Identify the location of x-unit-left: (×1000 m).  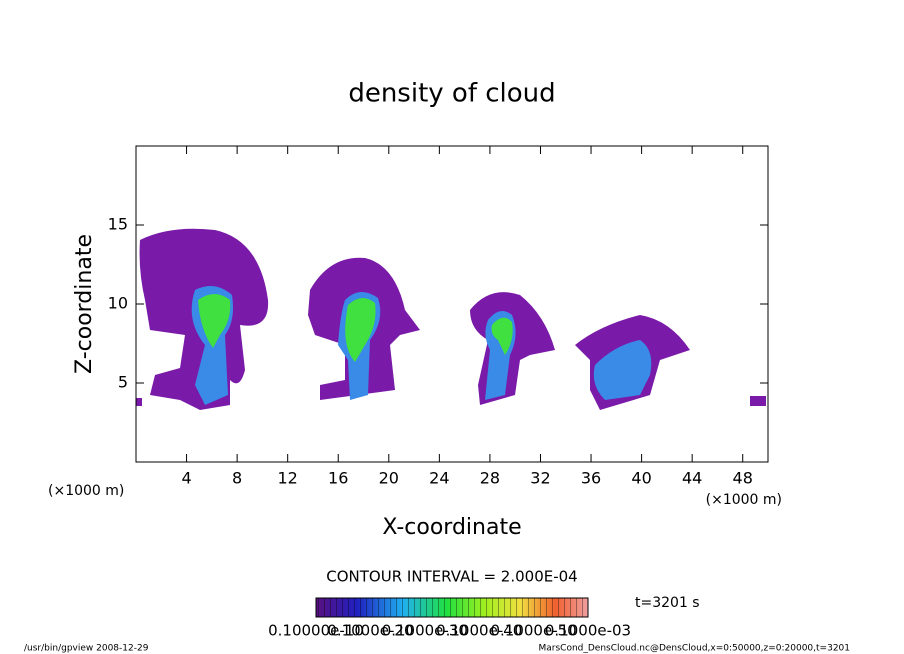
(86, 491).